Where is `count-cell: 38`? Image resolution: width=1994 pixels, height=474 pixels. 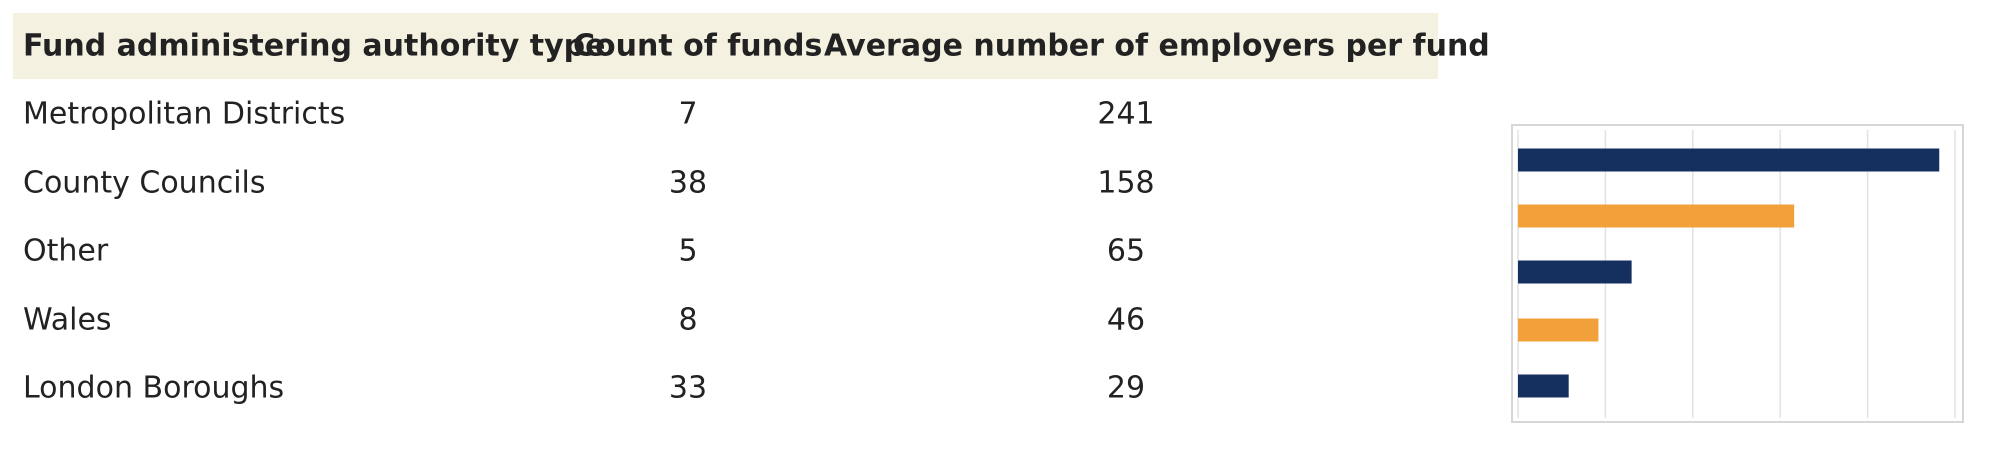
count-cell: 38 is located at coordinates (688, 183).